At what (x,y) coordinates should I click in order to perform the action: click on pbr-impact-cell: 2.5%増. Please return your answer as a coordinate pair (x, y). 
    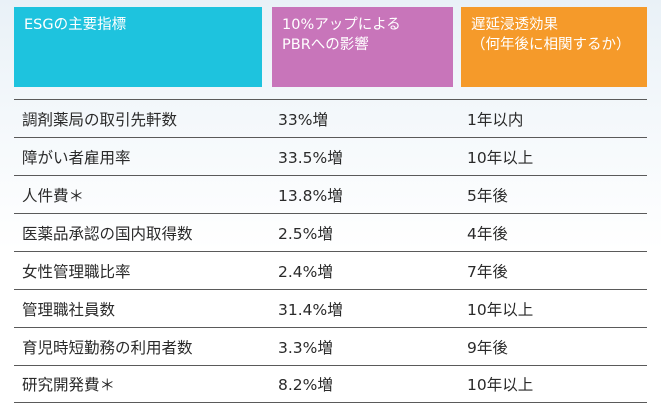
    Looking at the image, I should click on (305, 233).